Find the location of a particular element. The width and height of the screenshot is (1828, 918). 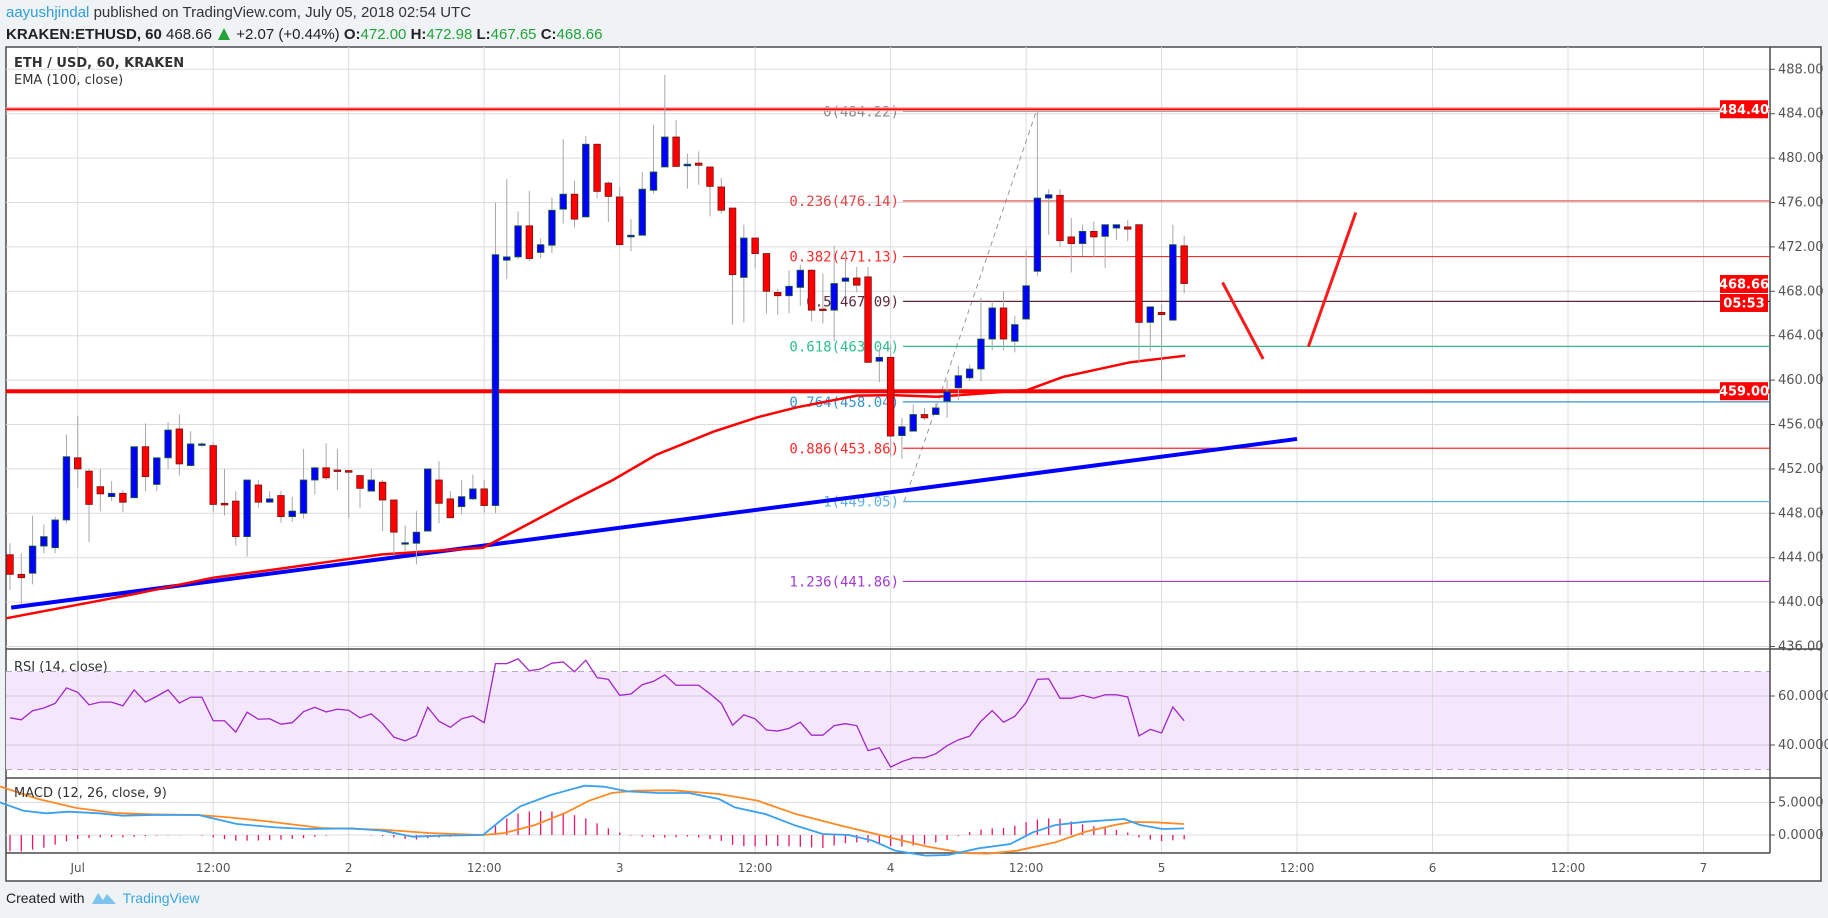

time-tick-label: 7 is located at coordinates (1704, 868).